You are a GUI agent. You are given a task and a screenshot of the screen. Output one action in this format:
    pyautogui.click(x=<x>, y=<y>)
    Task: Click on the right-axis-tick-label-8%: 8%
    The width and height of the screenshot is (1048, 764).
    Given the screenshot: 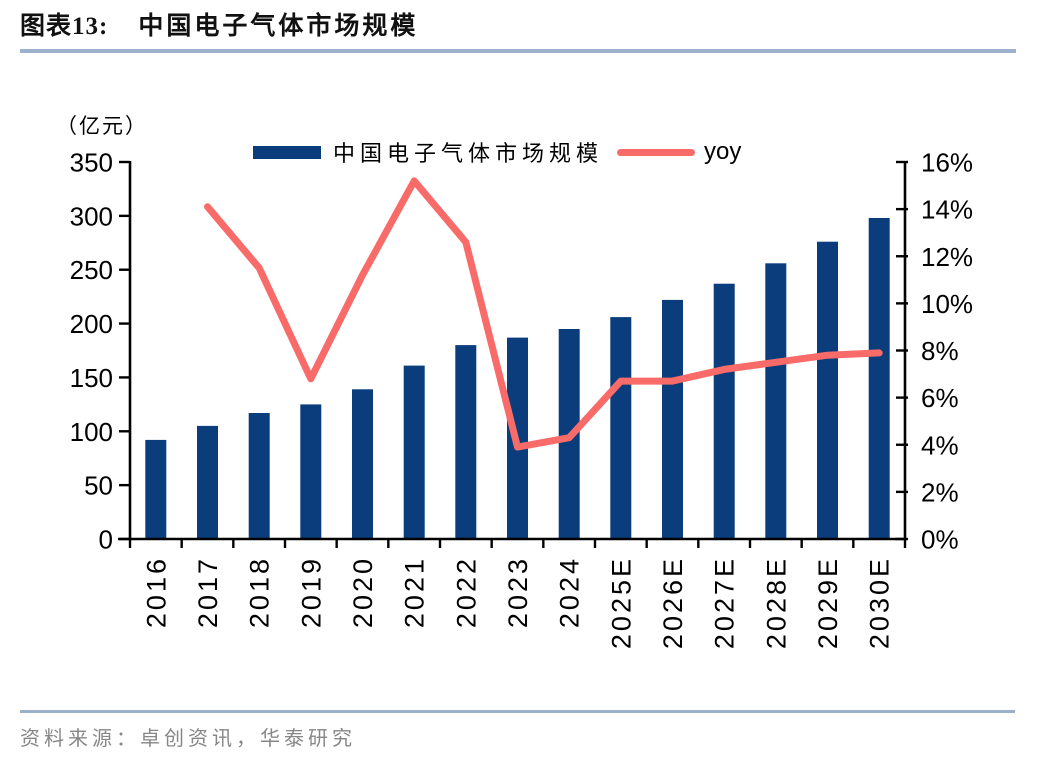 What is the action you would take?
    pyautogui.click(x=940, y=351)
    